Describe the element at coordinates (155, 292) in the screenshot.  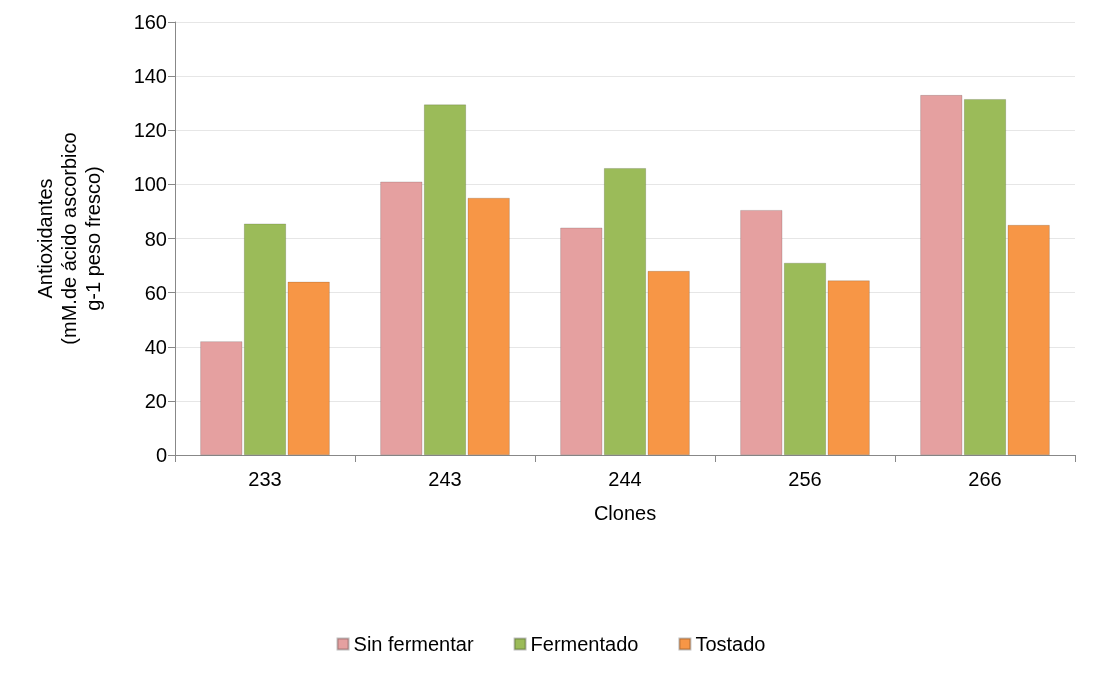
I see `y-tick-label: 60` at that location.